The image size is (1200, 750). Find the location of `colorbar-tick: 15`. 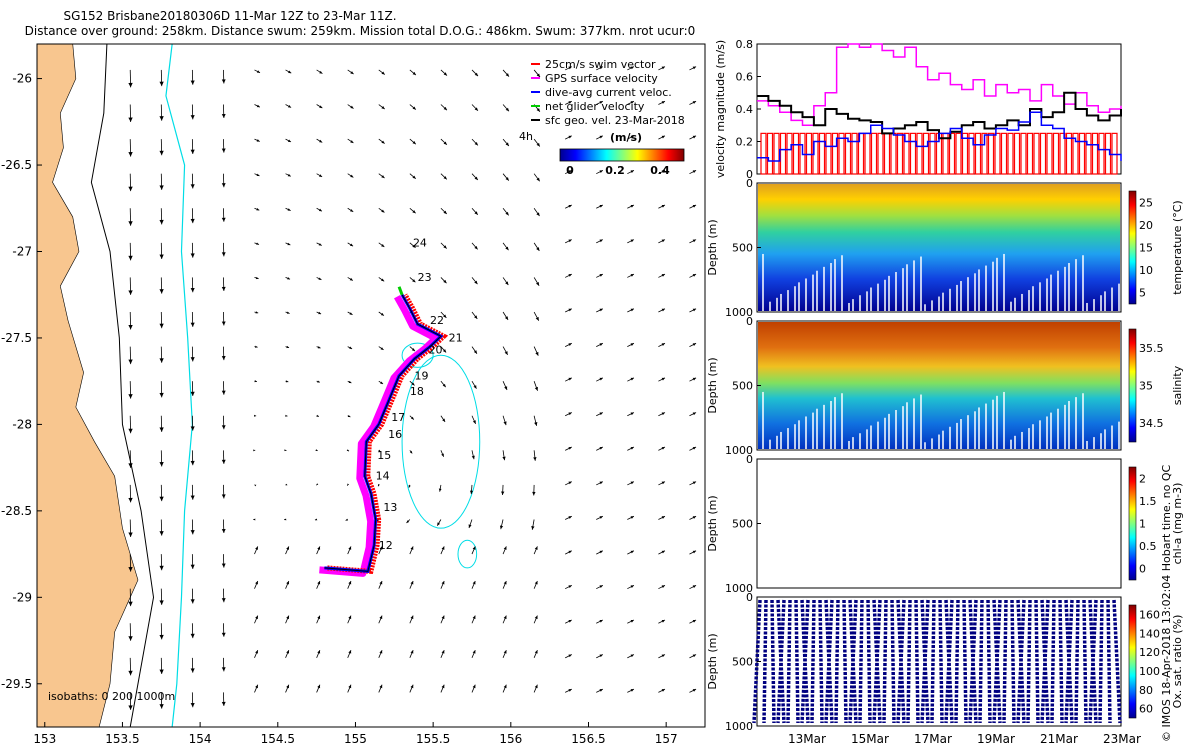

colorbar-tick: 15 is located at coordinates (1146, 248).